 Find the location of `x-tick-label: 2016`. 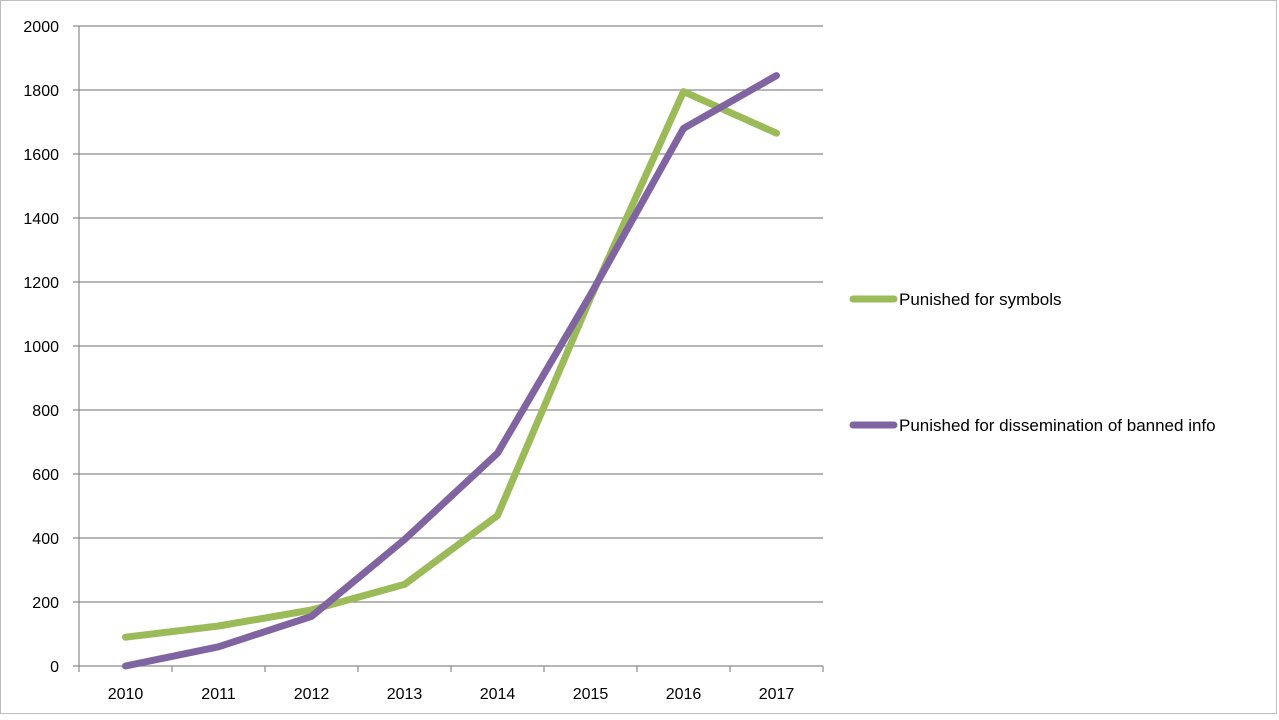

x-tick-label: 2016 is located at coordinates (684, 694).